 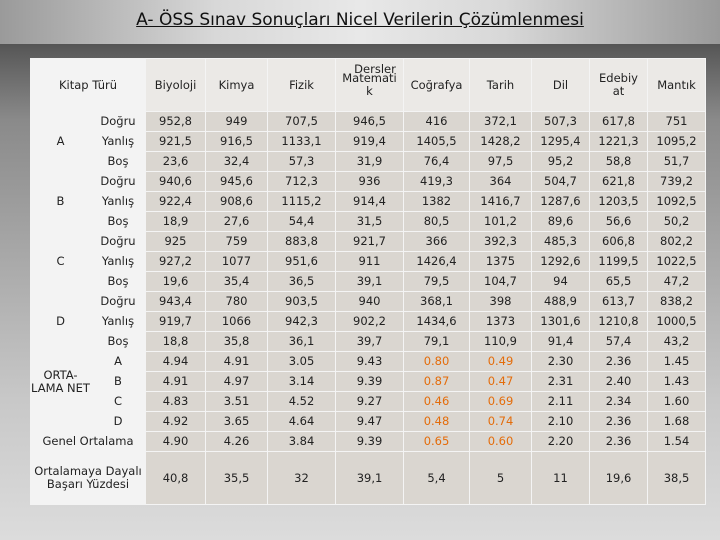 What do you see at coordinates (369, 301) in the screenshot?
I see `cell: 940` at bounding box center [369, 301].